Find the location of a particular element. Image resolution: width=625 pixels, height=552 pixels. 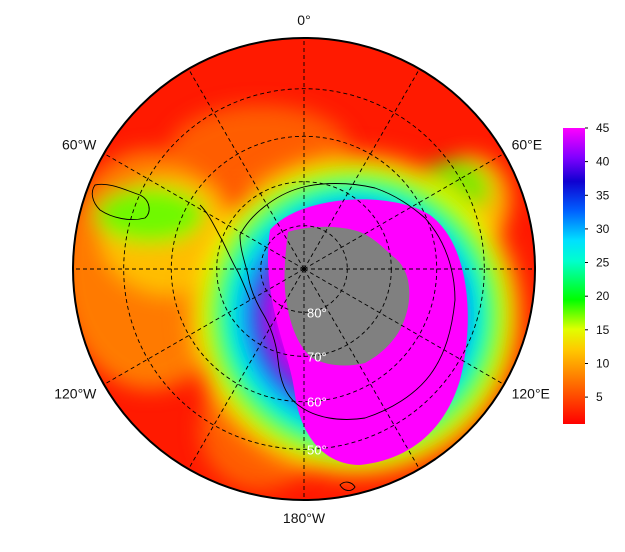

colorbar: 5 10 15 20 25 30 35 40 45 is located at coordinates (586, 272).